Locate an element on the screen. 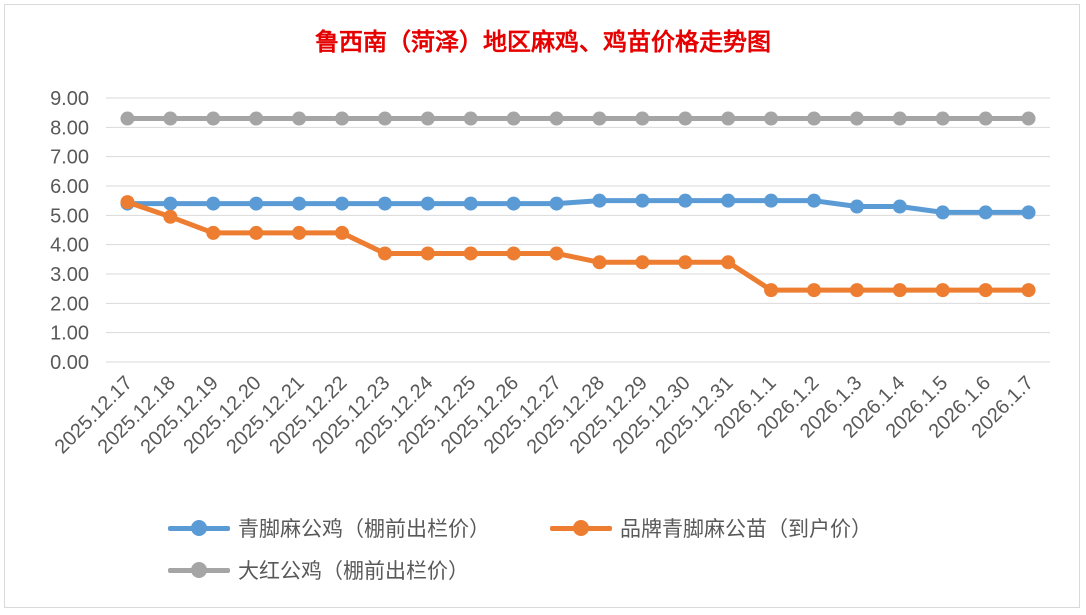 Image resolution: width=1086 pixels, height=615 pixels. legend-item-series-2: 大红公鸡（棚前出栏价） is located at coordinates (318, 570).